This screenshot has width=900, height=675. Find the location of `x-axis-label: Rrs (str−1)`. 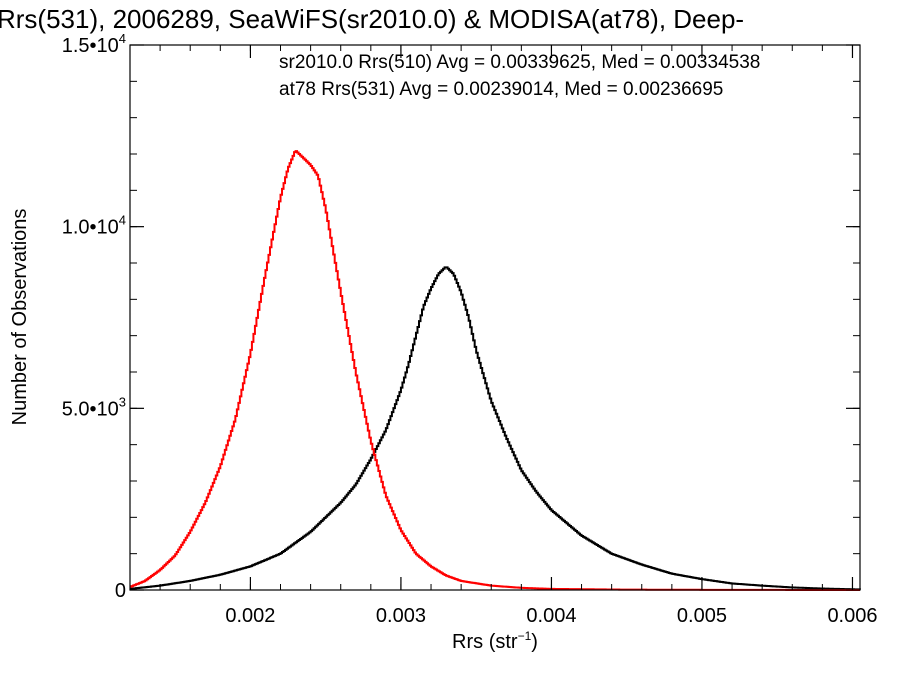

x-axis-label: Rrs (str−1) is located at coordinates (495, 641).